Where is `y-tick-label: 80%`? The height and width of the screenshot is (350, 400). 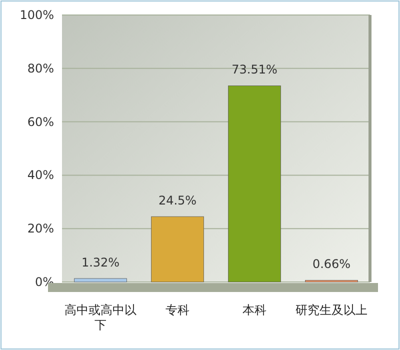
y-tick-label: 80% is located at coordinates (40, 68).